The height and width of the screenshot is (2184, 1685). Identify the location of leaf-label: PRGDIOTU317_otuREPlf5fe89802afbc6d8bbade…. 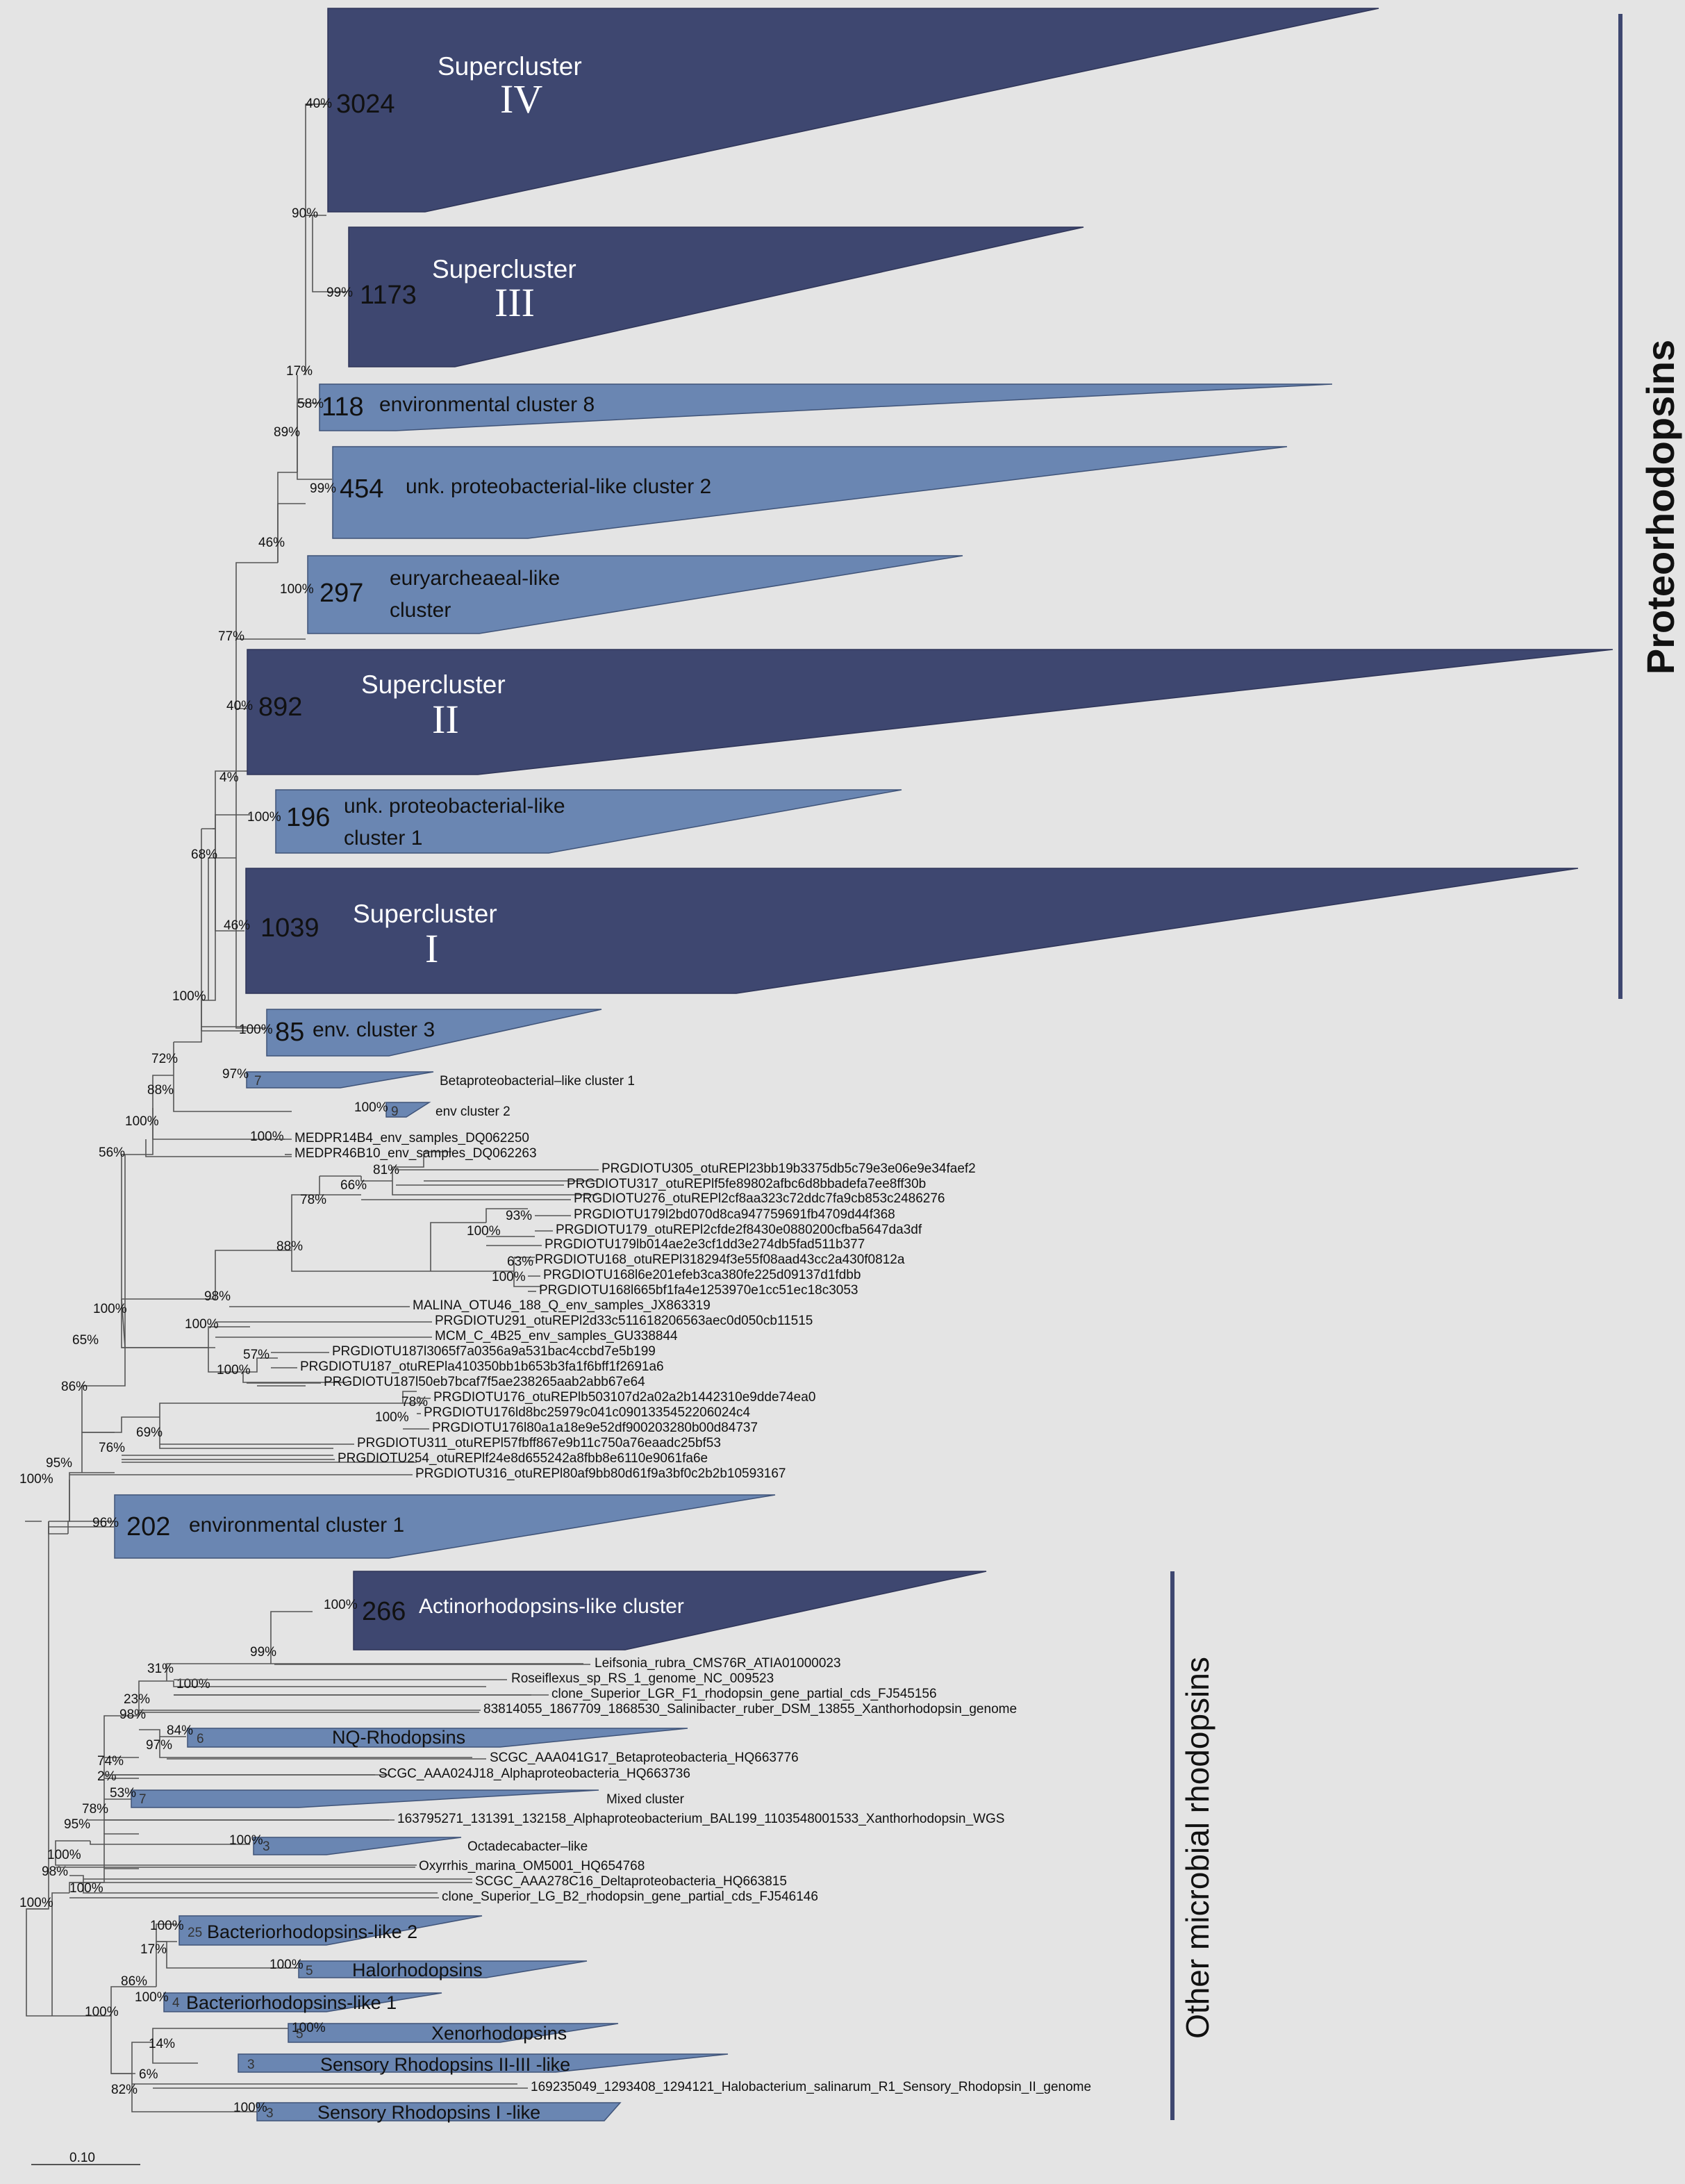
(746, 1184).